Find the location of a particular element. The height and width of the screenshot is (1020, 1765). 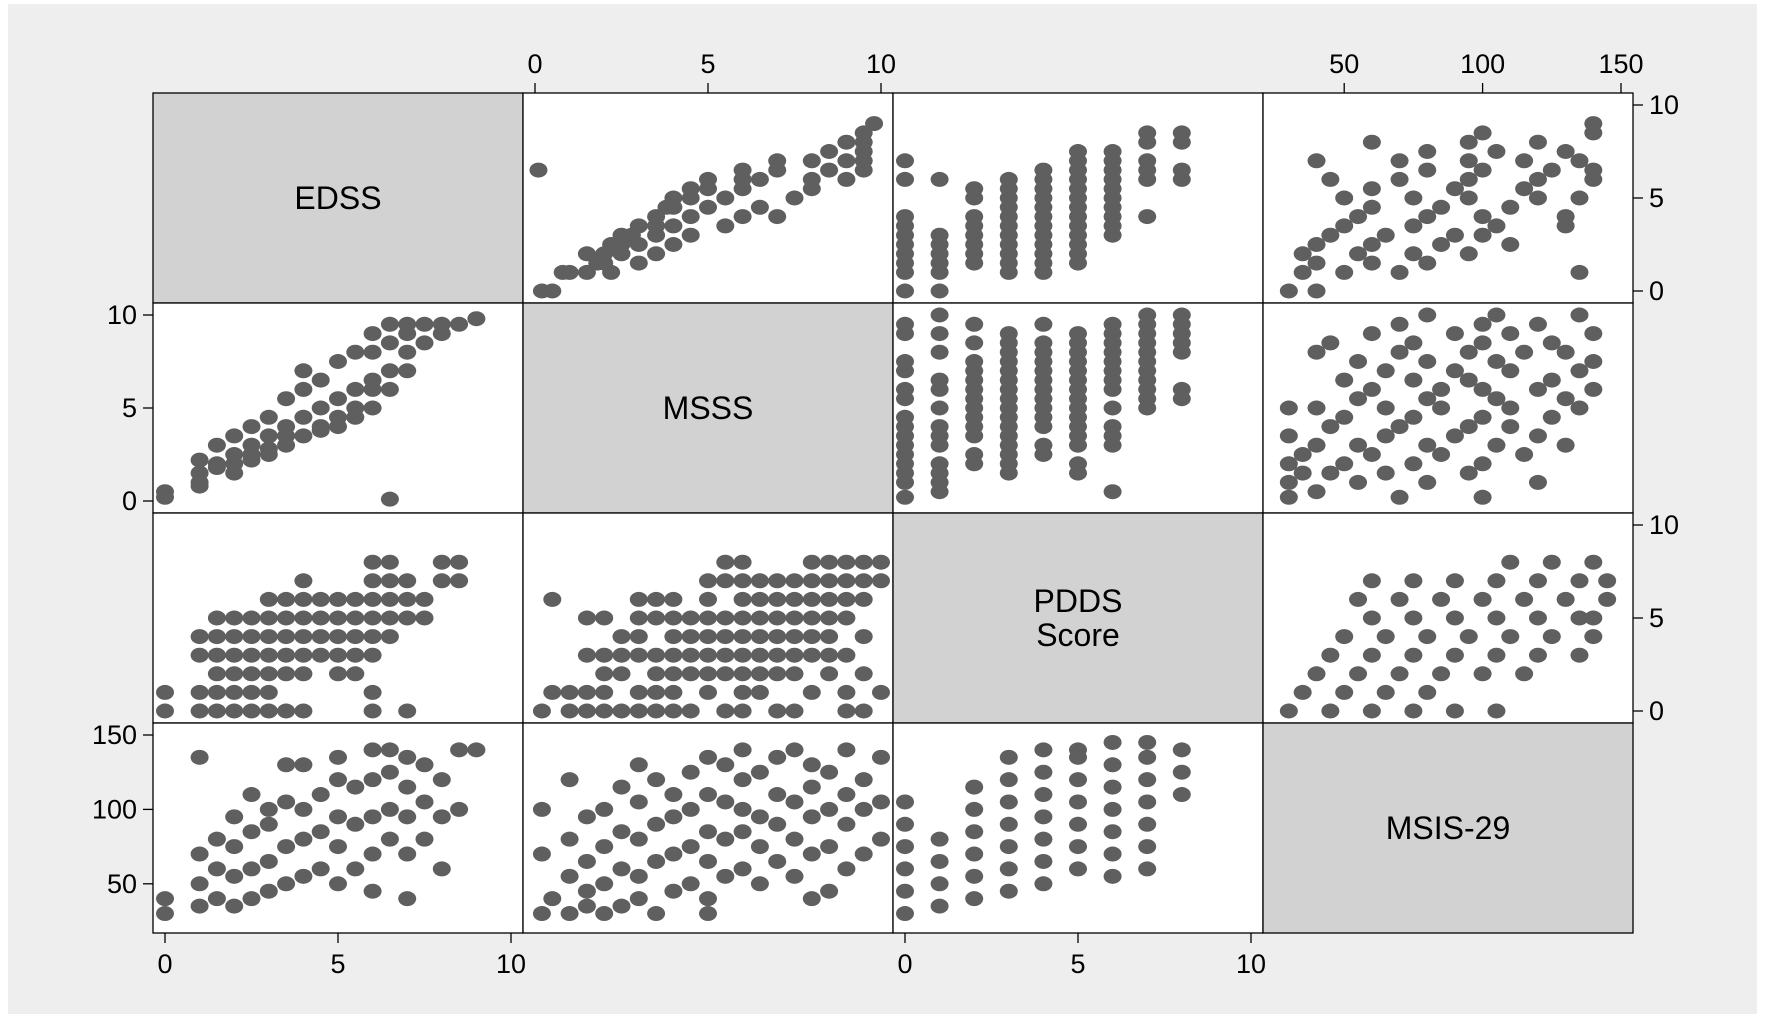

tick-label-y-left-msss: 0 is located at coordinates (129, 501).